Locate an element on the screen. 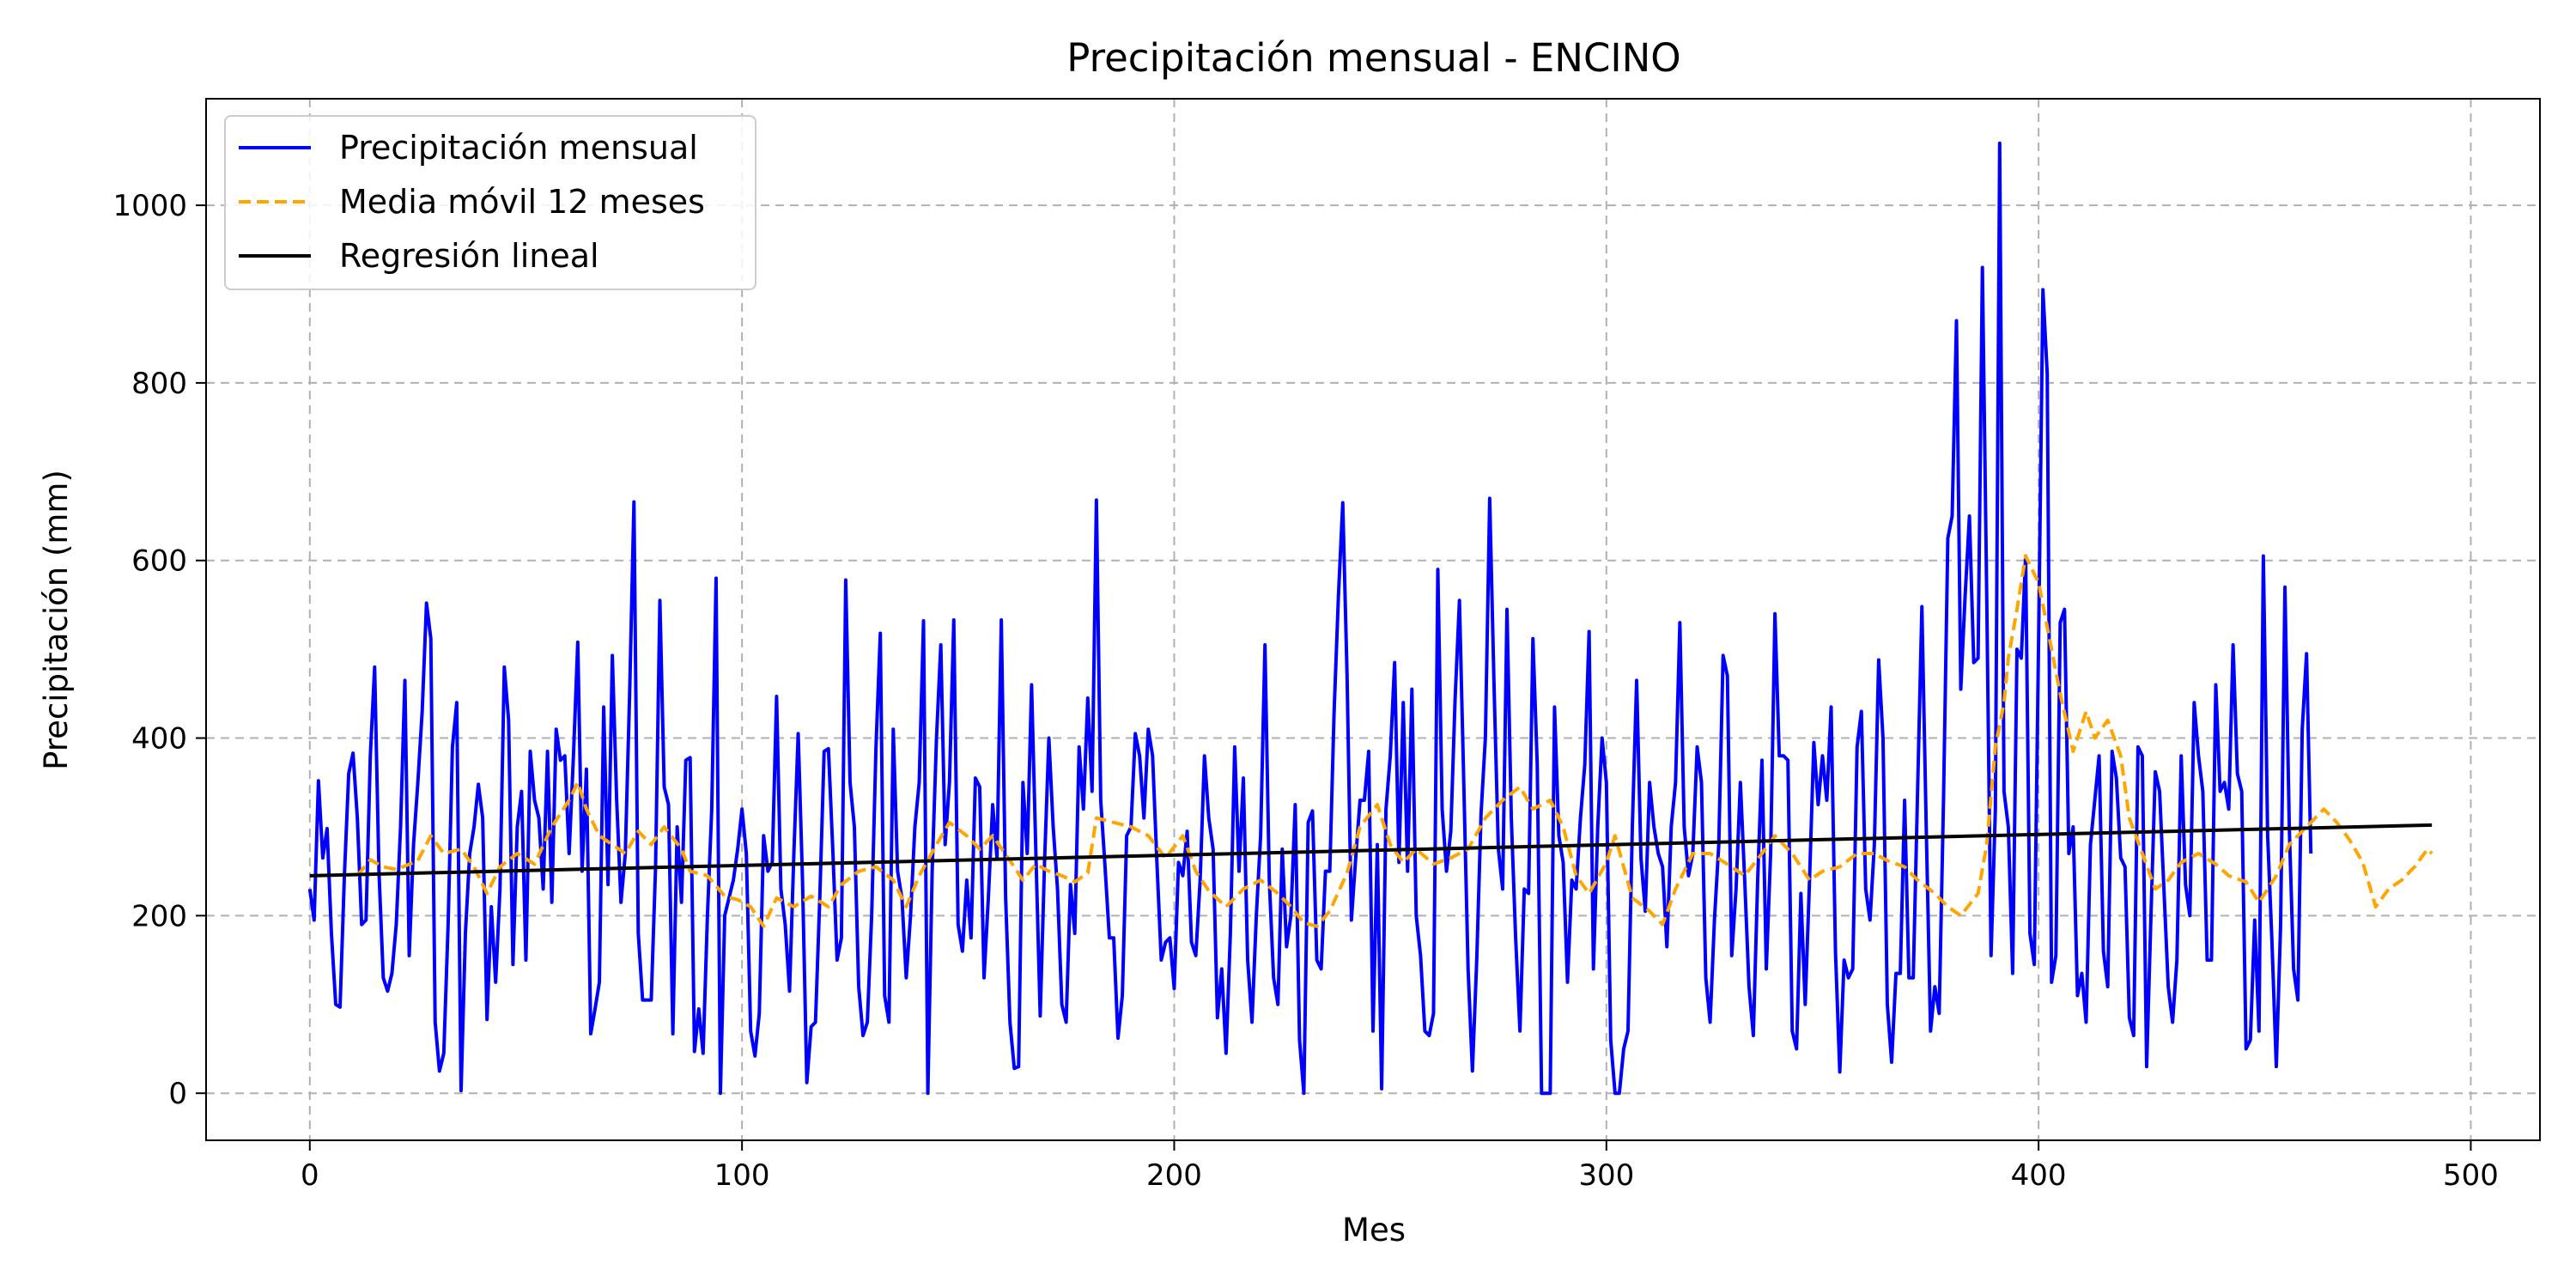 The width and height of the screenshot is (2576, 1288). y-axis-label: Precipitación (mm) is located at coordinates (56, 620).